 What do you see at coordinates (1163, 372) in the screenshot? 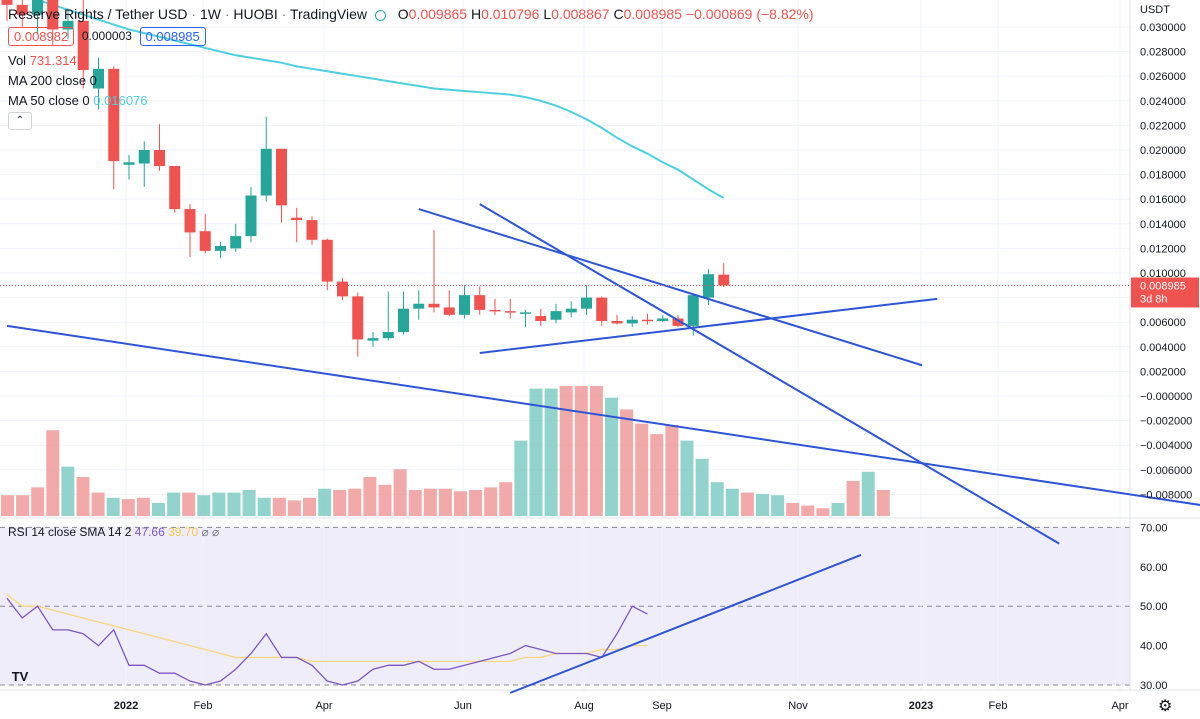
I see `price-tick-label: 0.002000` at bounding box center [1163, 372].